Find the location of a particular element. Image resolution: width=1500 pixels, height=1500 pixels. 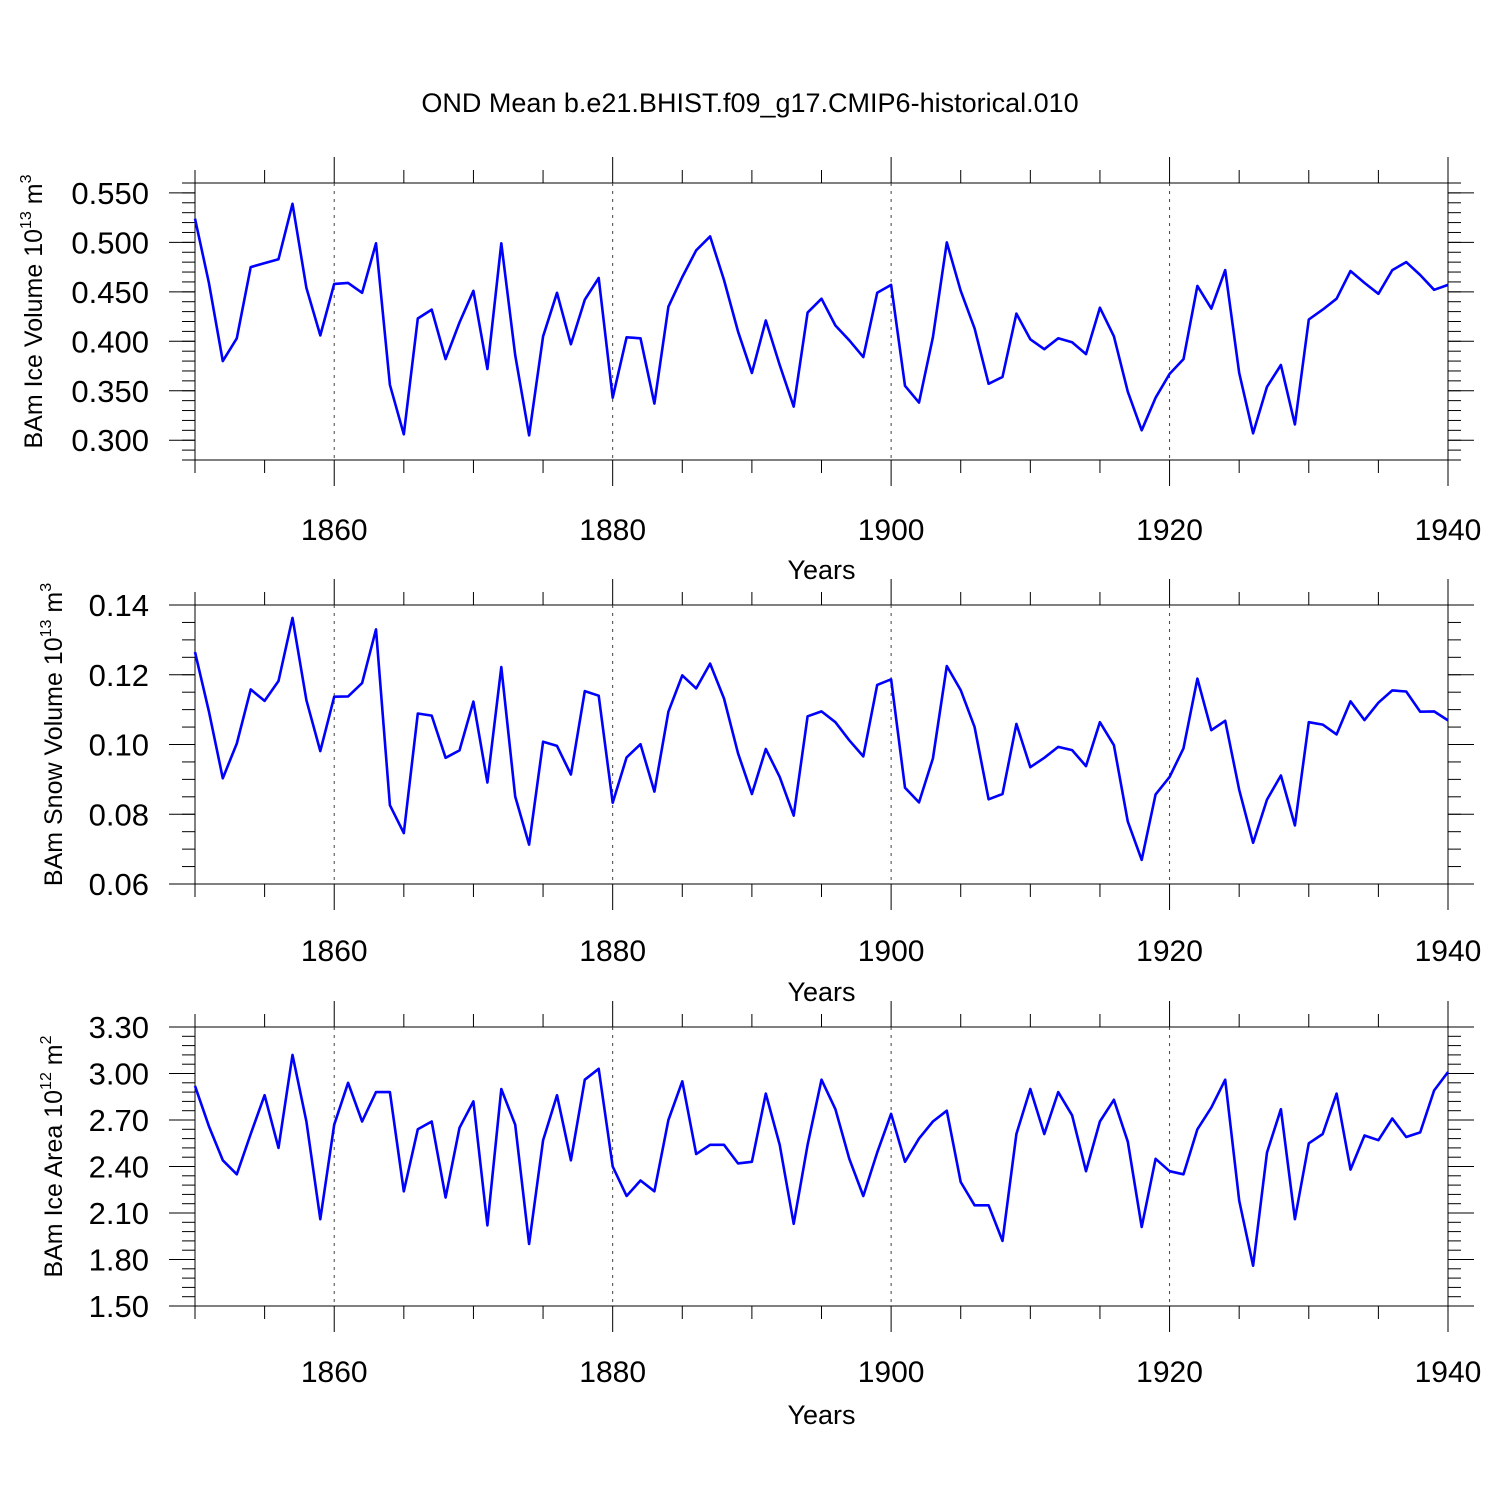

y-tick-label: 1.80 is located at coordinates (119, 1260).